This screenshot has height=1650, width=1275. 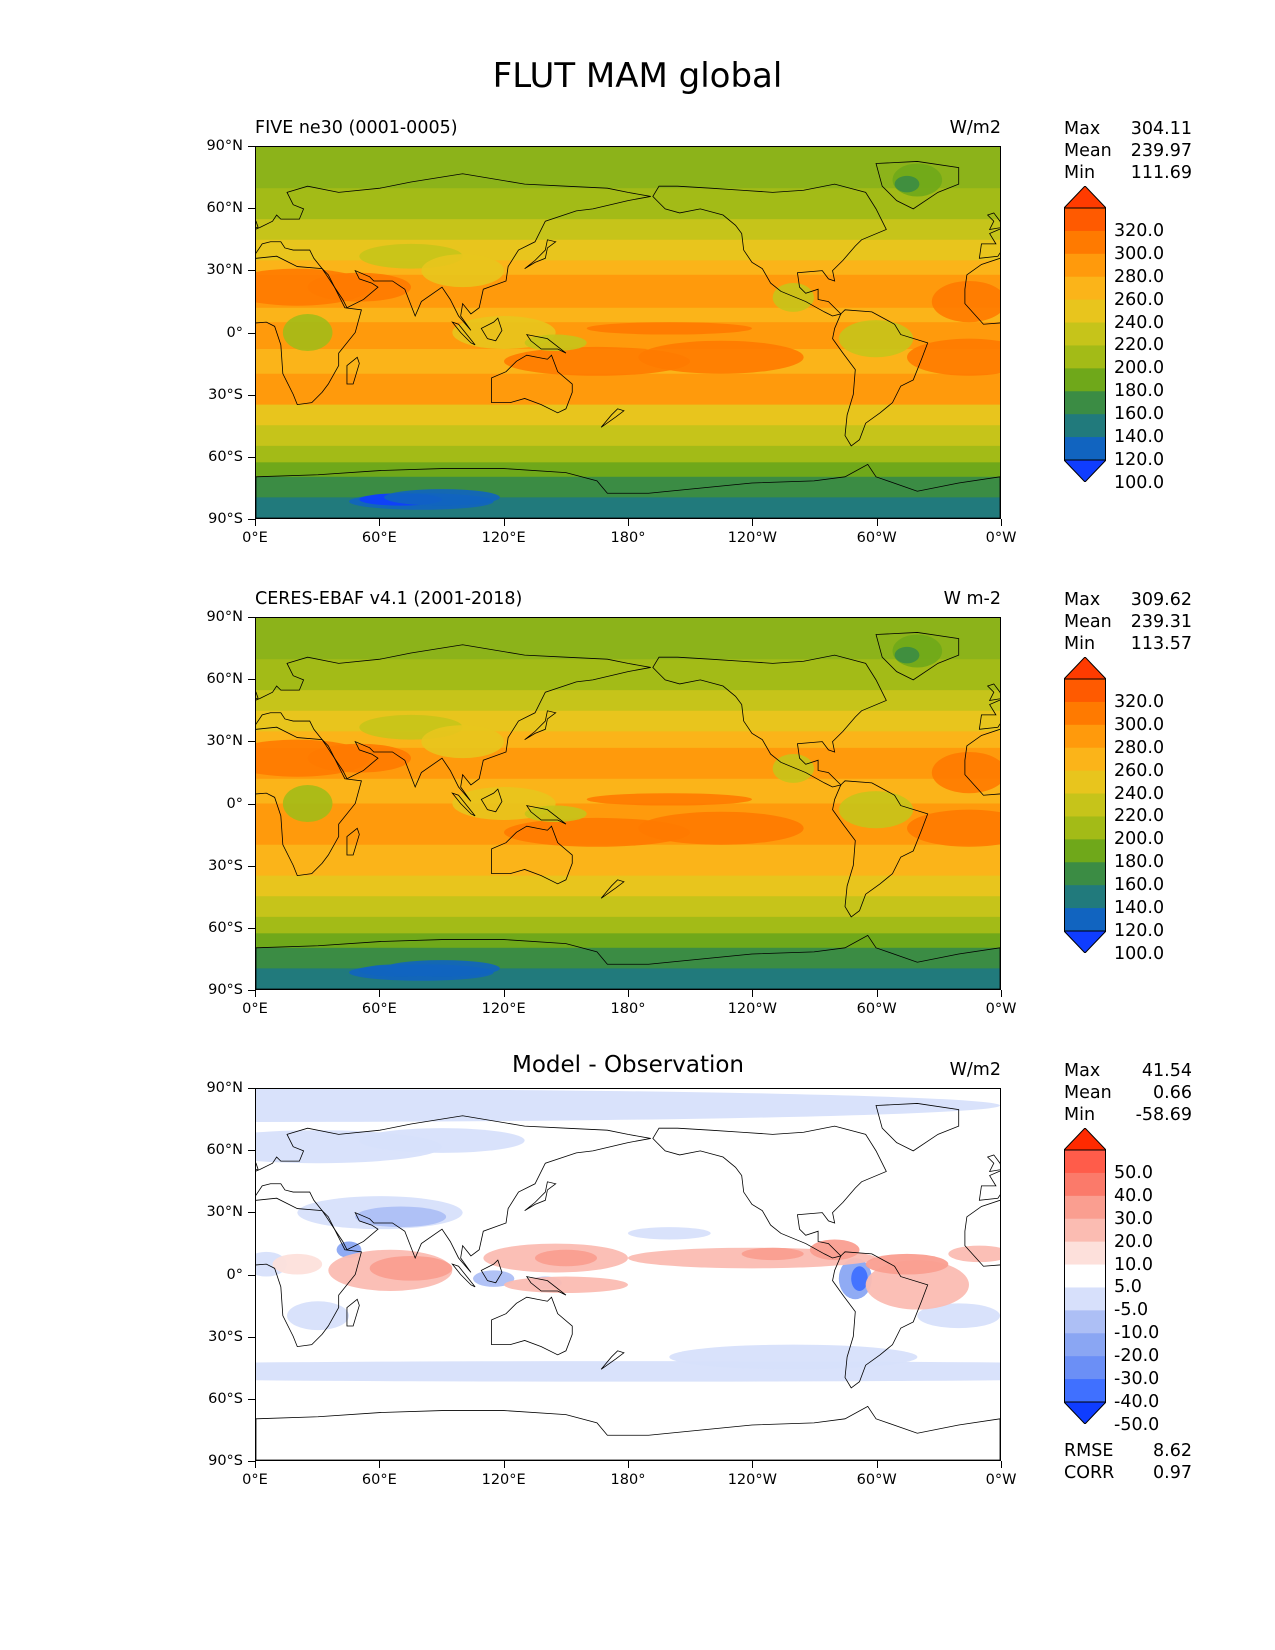 I want to click on corr-value: 0.97, so click(x=1172, y=1473).